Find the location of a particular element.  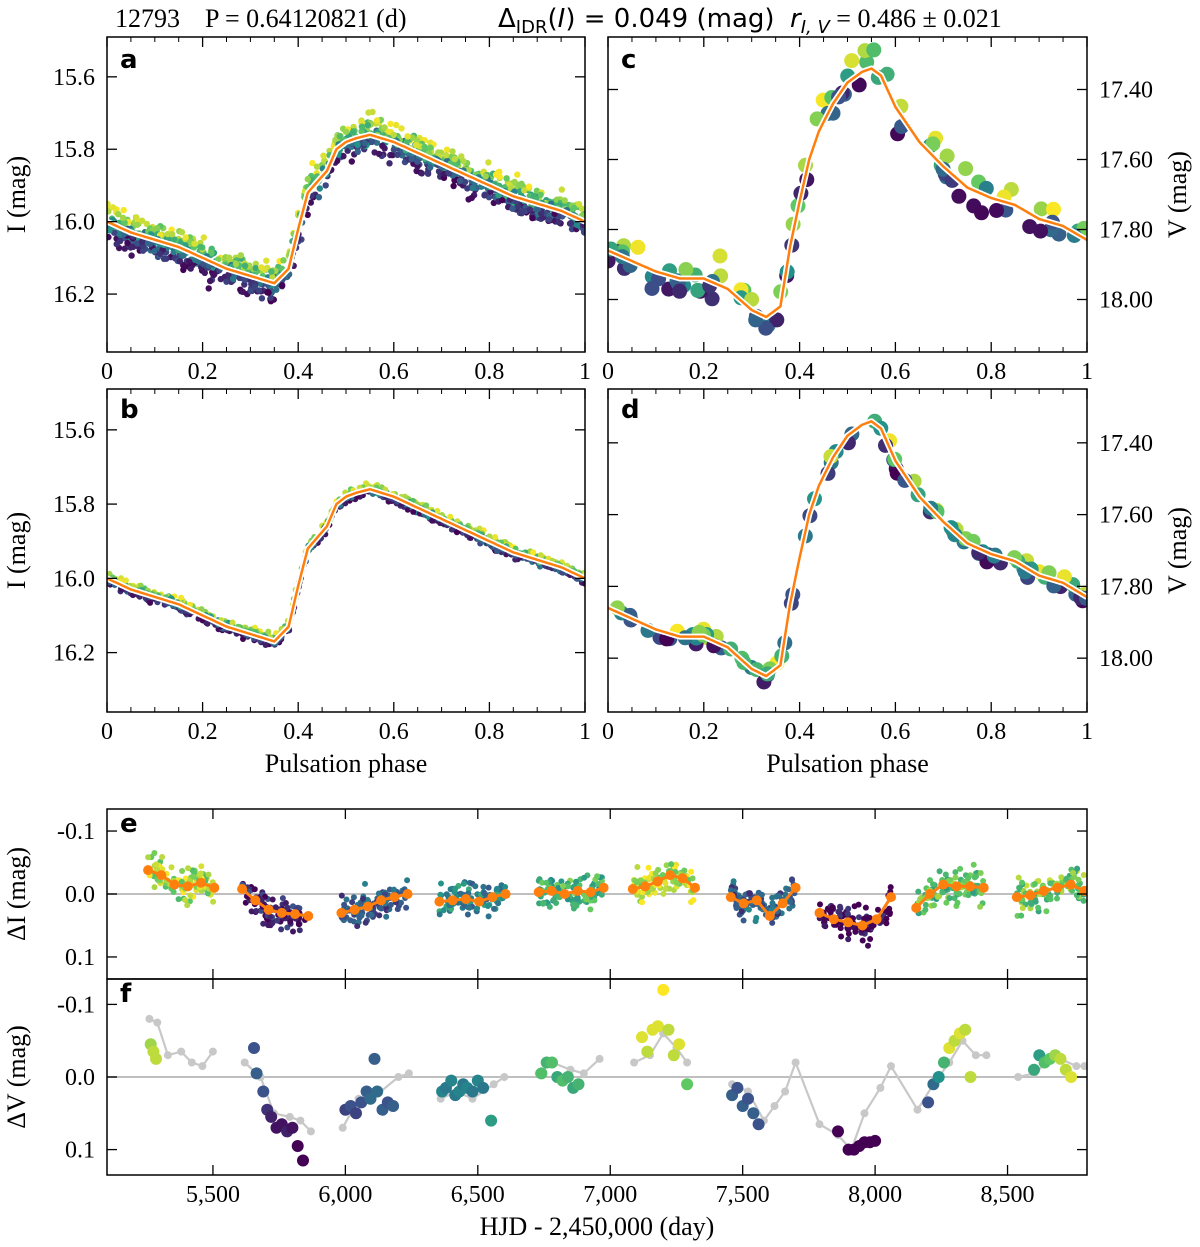

x-tick-label: 0.6 is located at coordinates (394, 372).